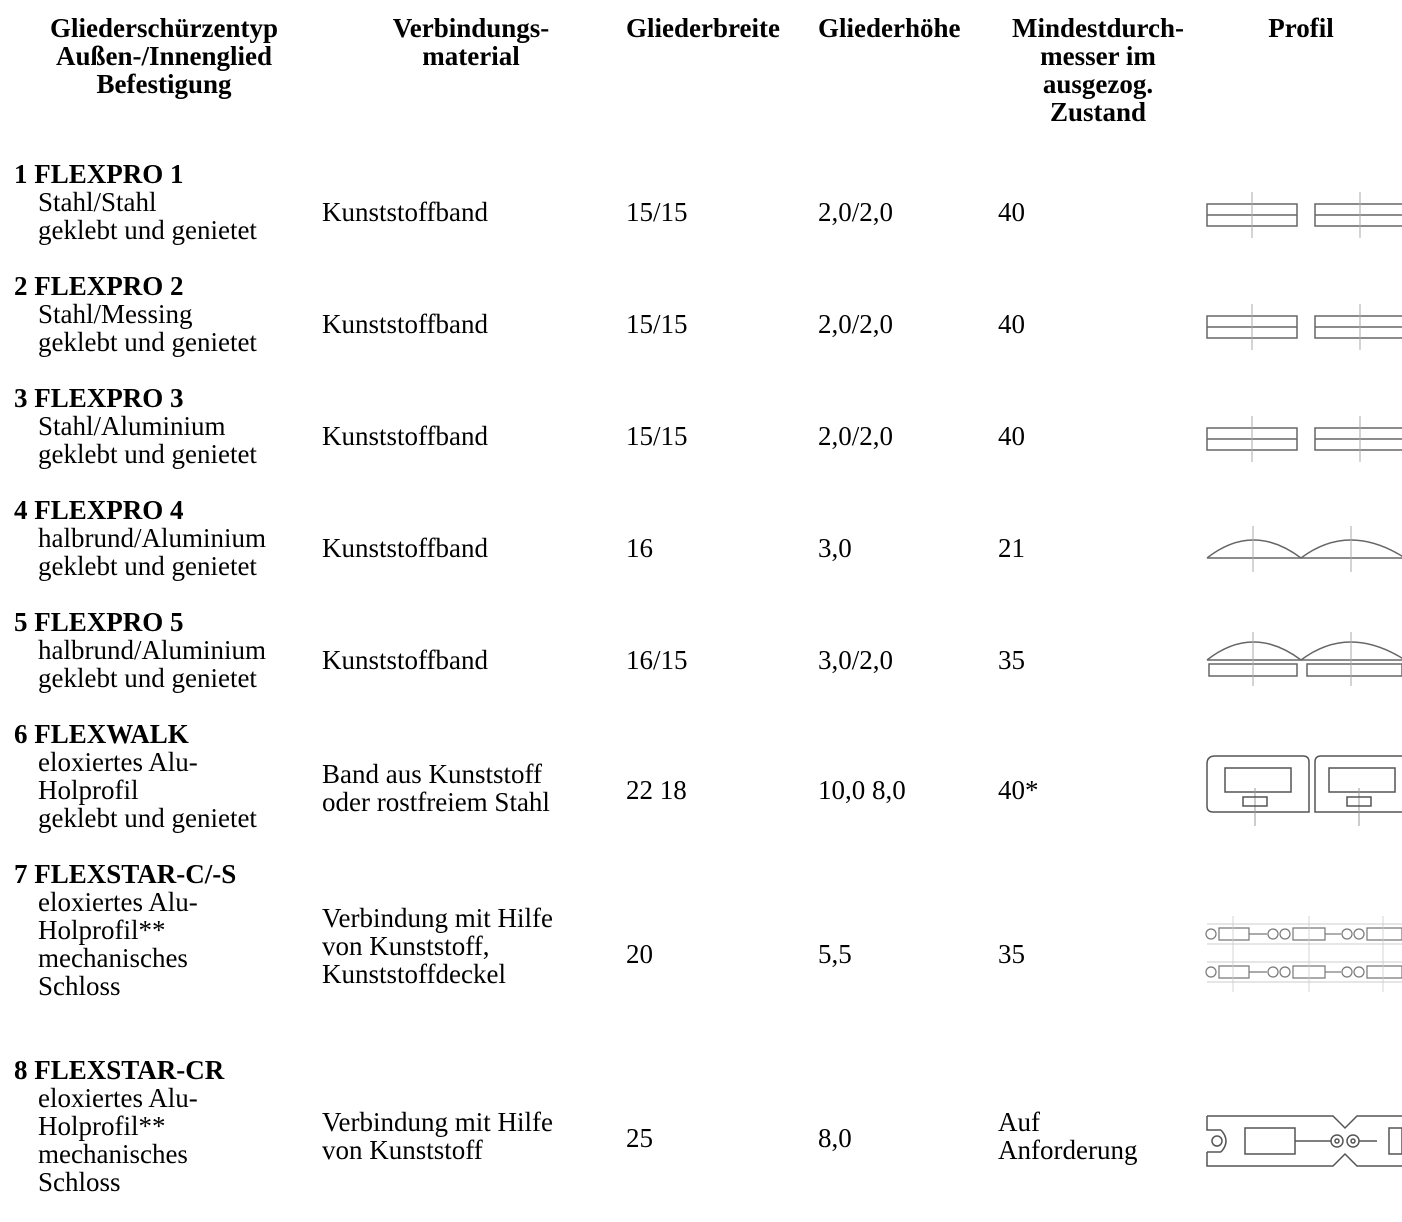 Image resolution: width=1402 pixels, height=1222 pixels. I want to click on description-line: Stahl/Stahl, so click(147, 202).